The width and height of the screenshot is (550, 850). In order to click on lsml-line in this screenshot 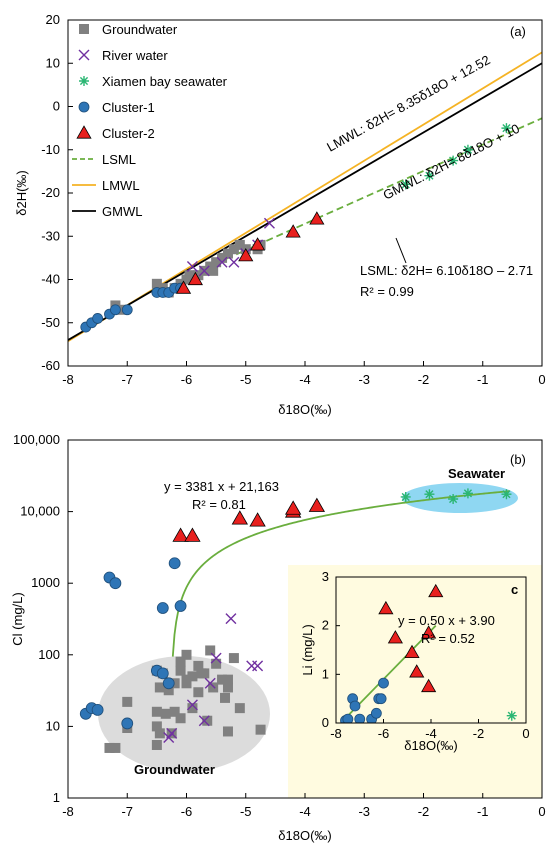, I will do `click(378, 191)`.